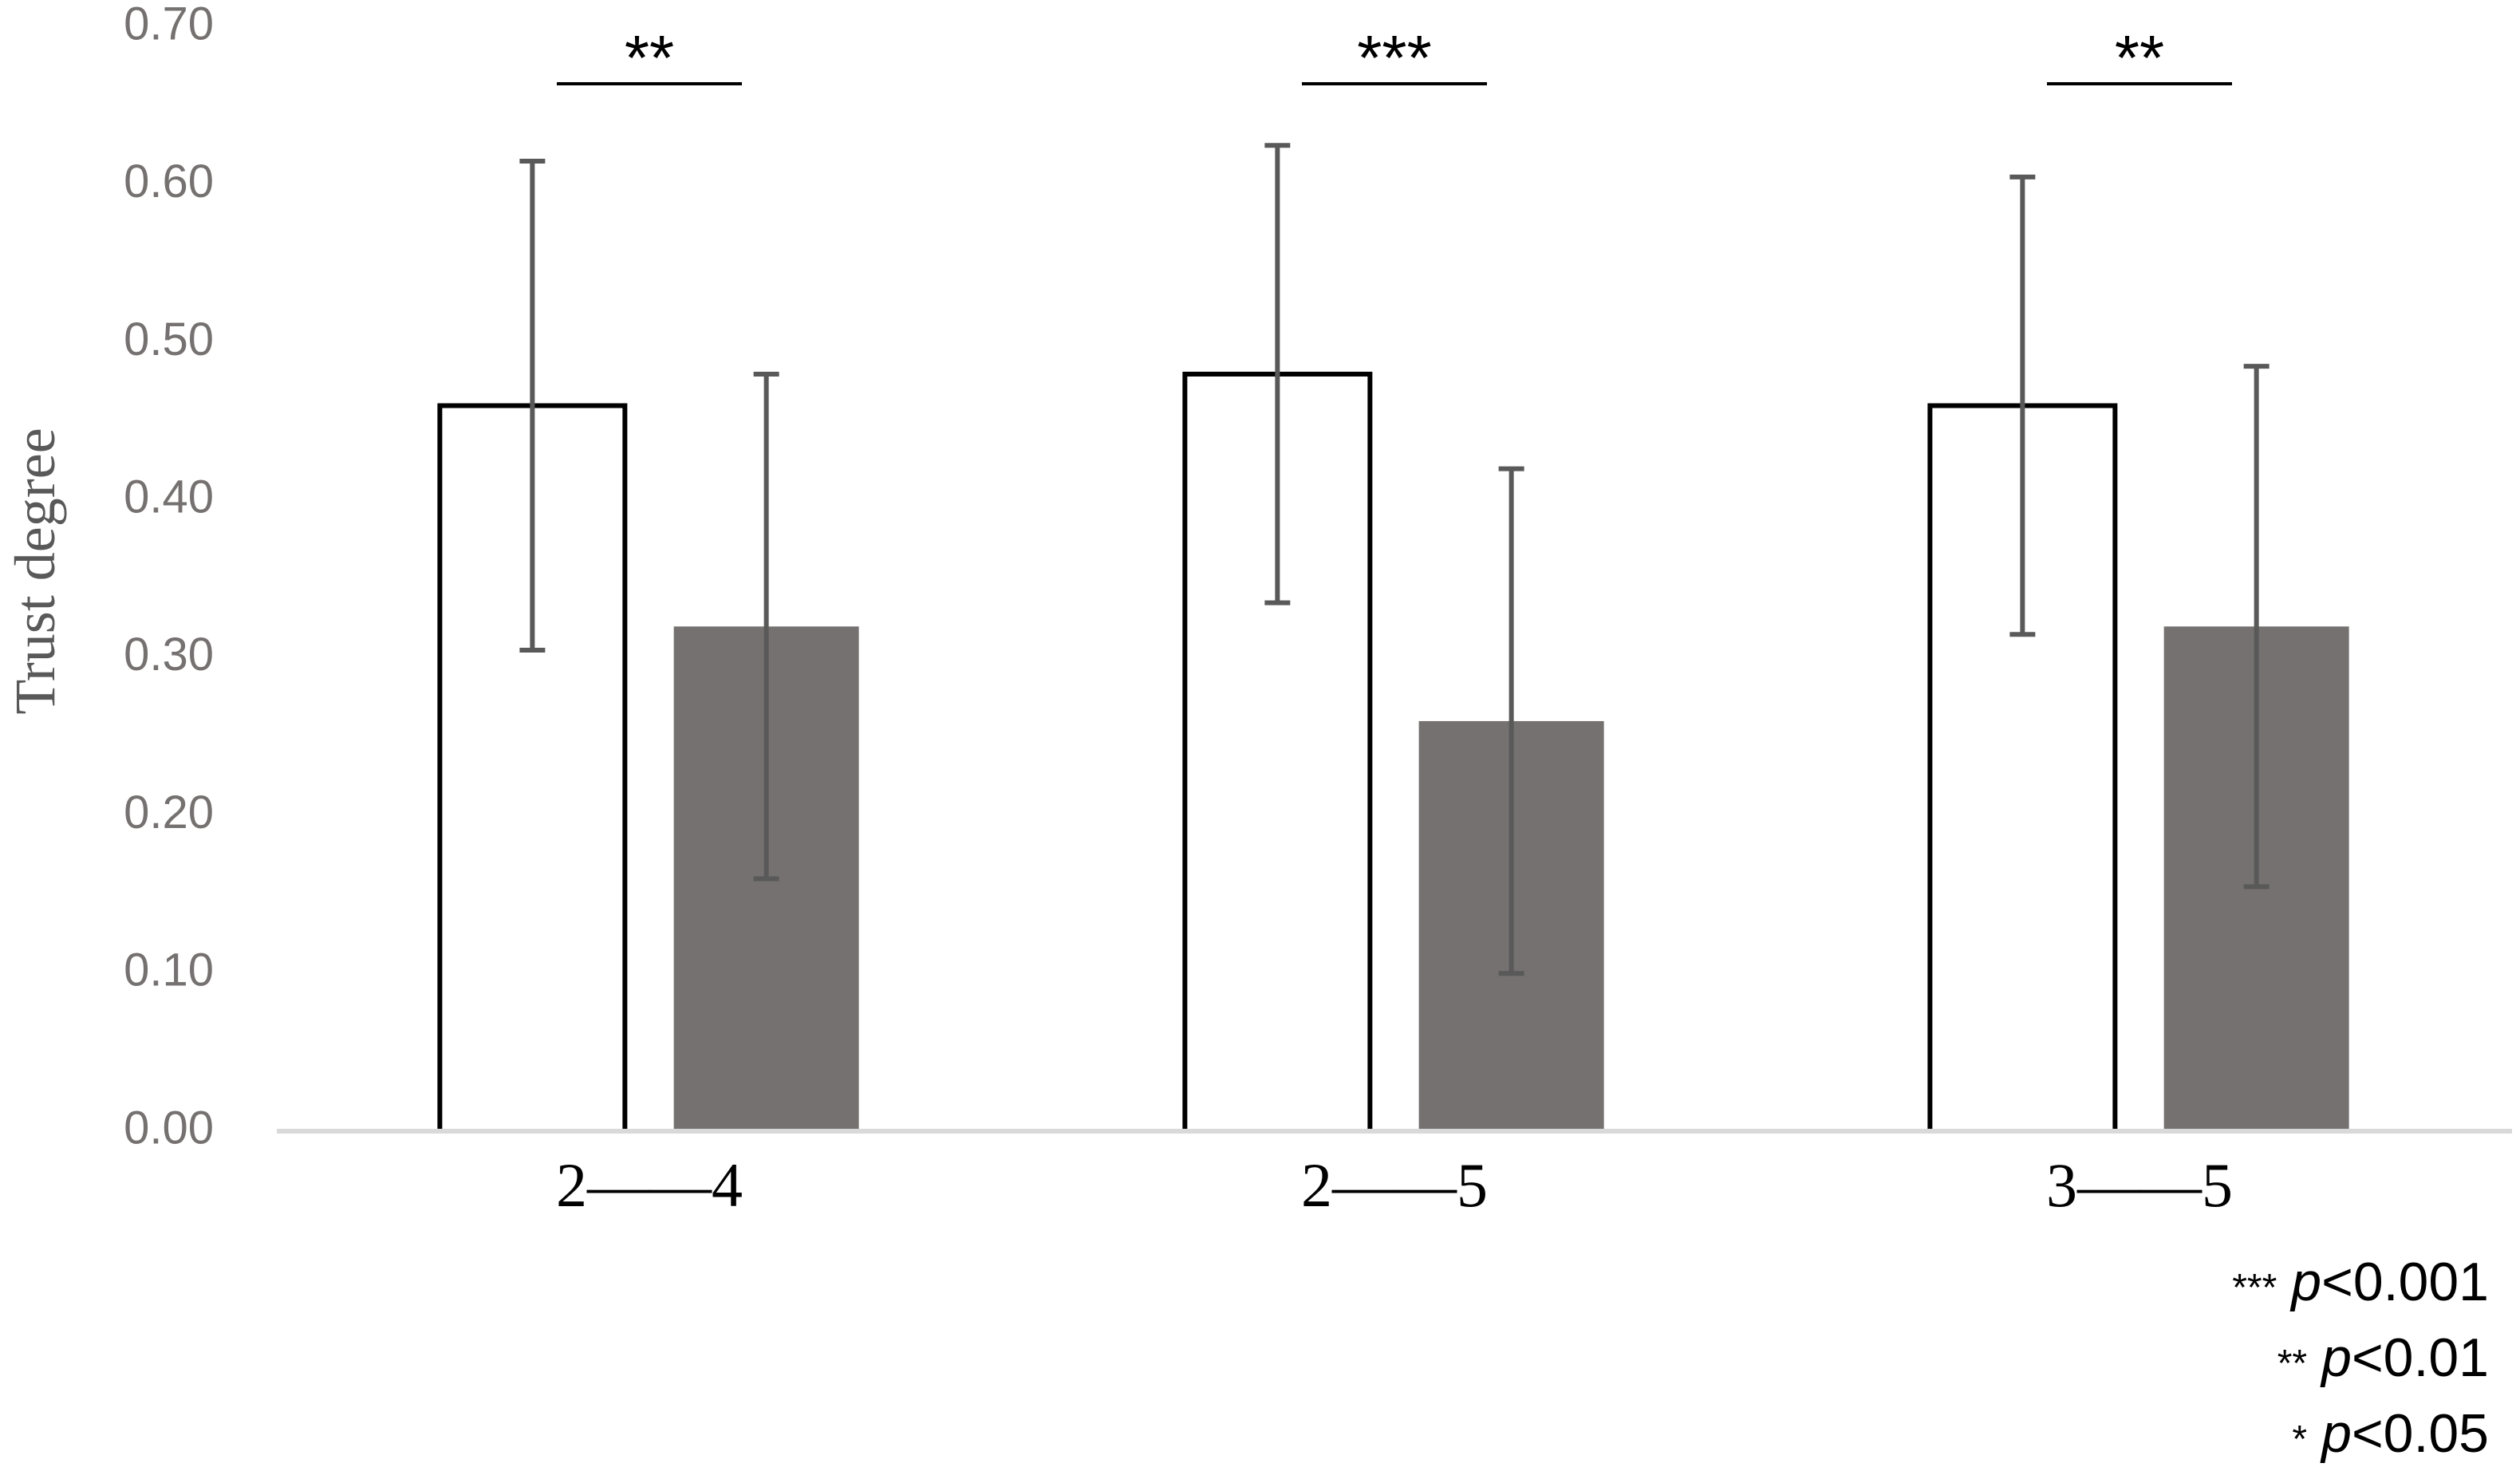 The width and height of the screenshot is (2520, 1475). I want to click on y-tick-label: 0.00, so click(169, 1128).